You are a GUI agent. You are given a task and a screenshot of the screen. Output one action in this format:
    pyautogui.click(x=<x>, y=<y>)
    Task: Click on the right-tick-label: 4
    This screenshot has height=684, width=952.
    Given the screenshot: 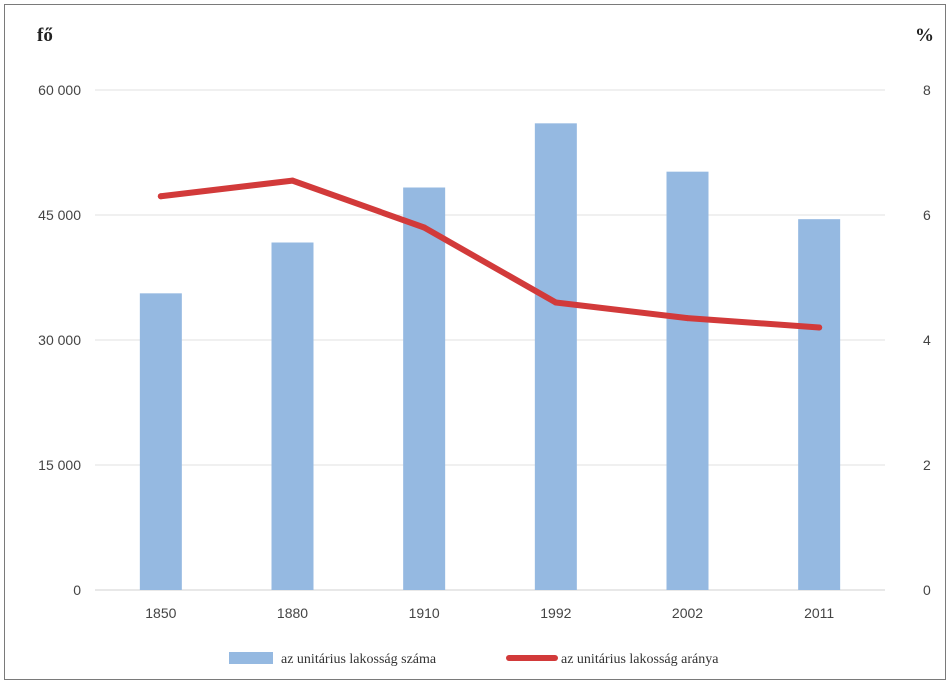 What is the action you would take?
    pyautogui.click(x=927, y=340)
    